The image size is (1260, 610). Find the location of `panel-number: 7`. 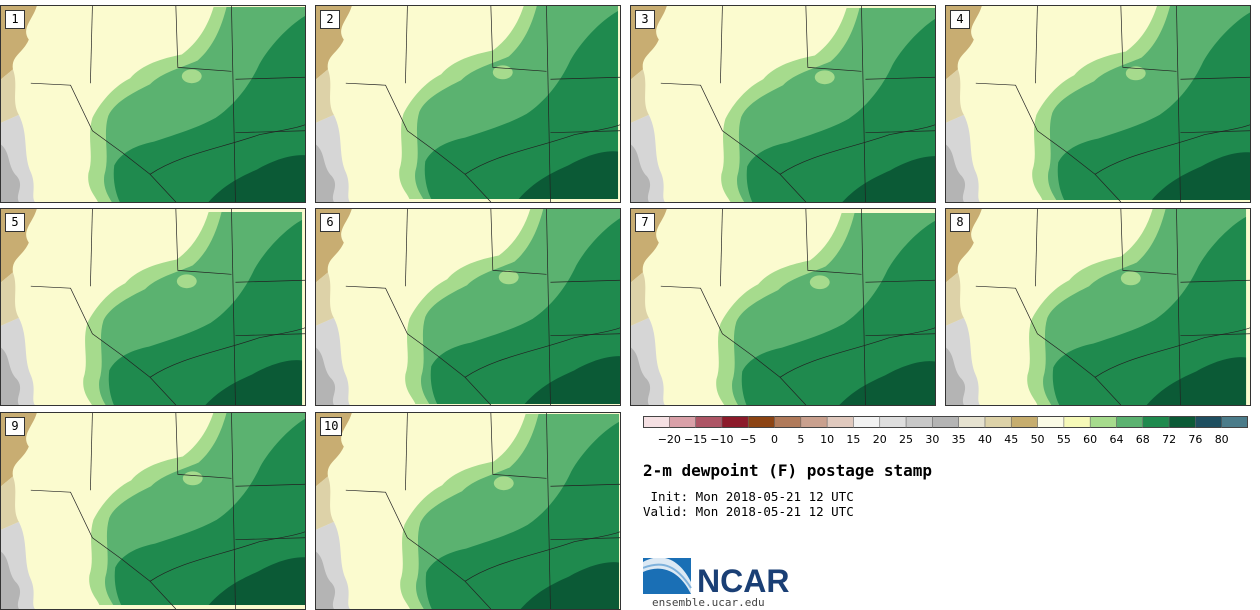

panel-number: 7 is located at coordinates (645, 222).